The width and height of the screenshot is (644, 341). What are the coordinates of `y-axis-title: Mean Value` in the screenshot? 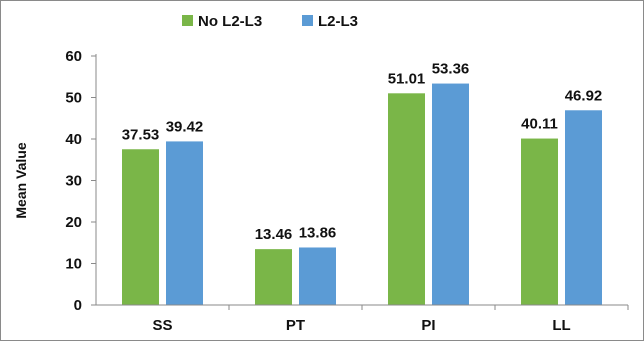 It's located at (21, 180).